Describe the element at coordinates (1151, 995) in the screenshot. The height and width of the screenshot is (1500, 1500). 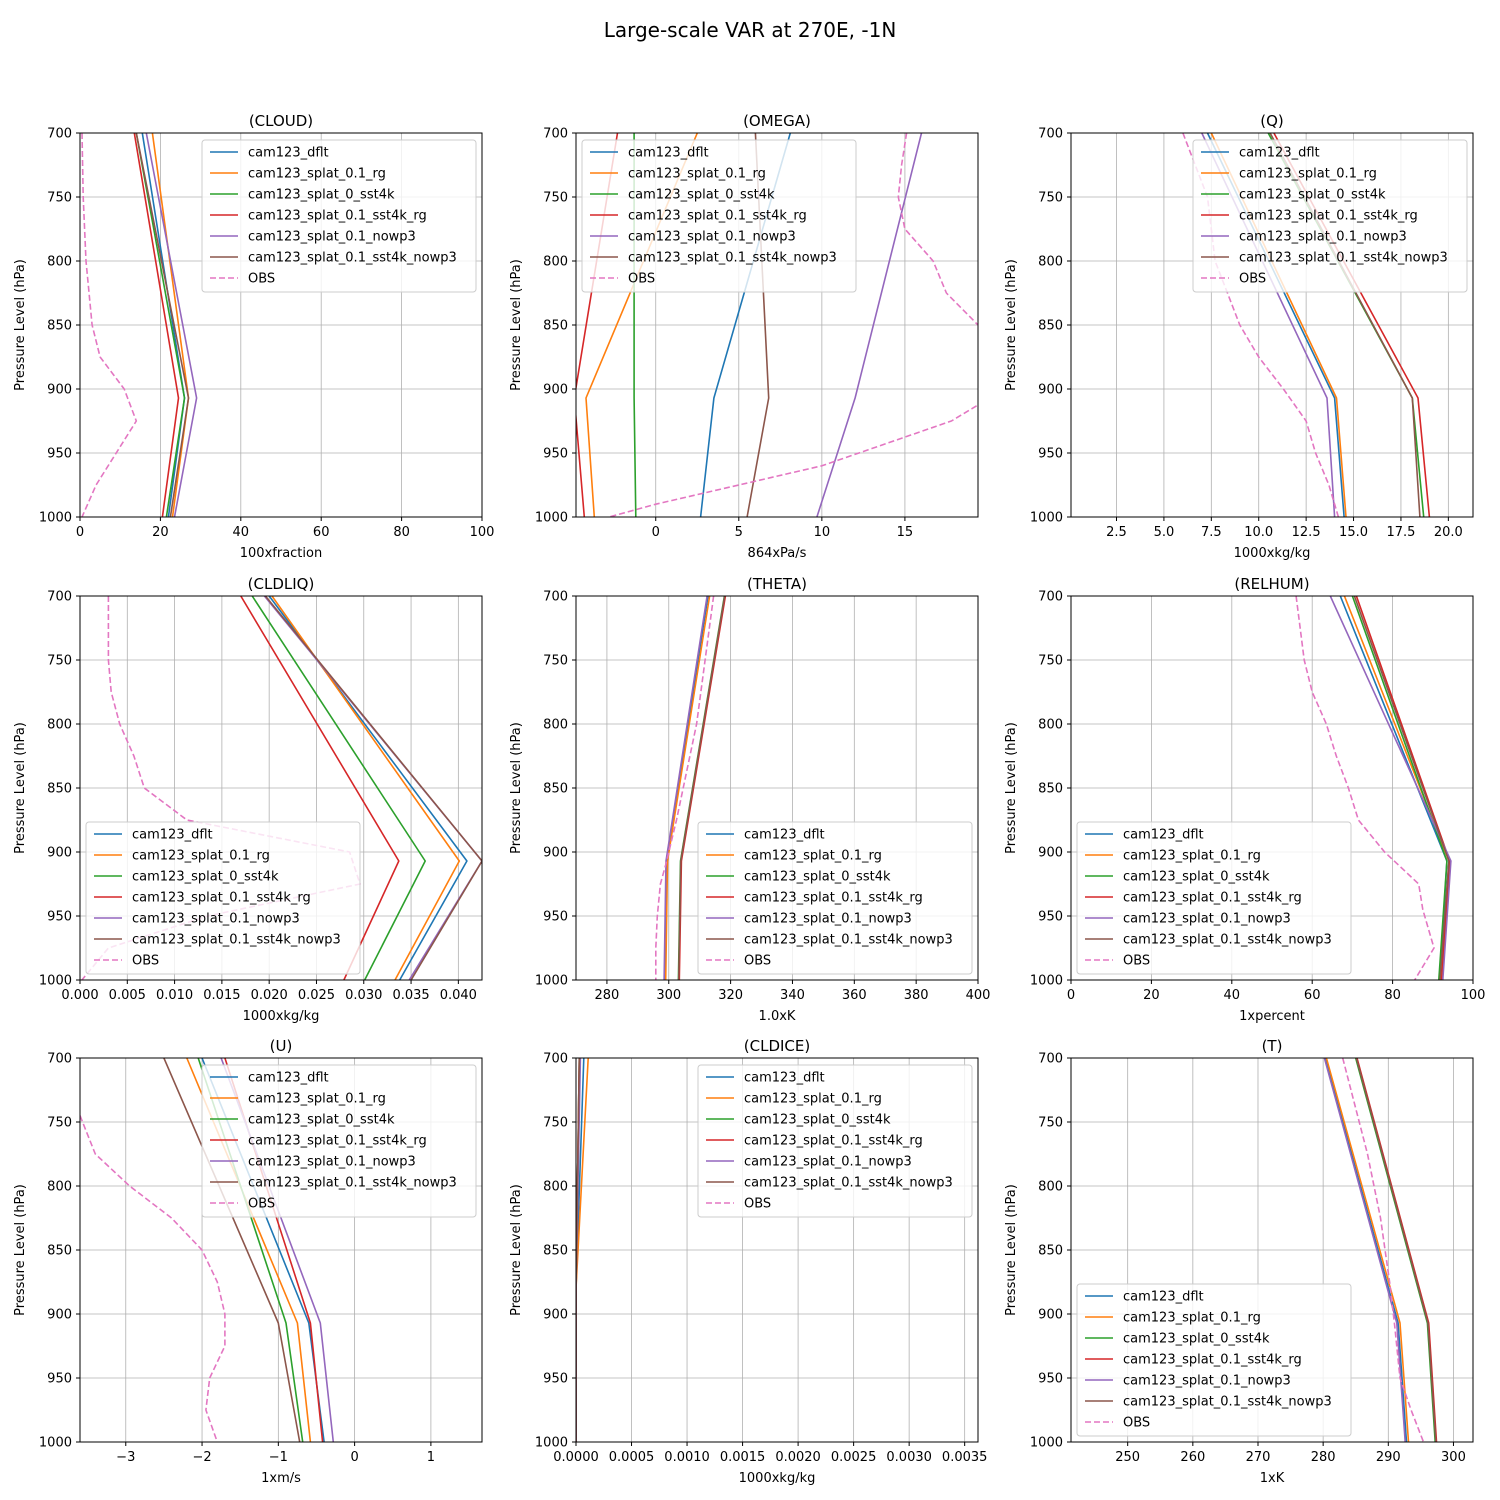
I see `x-tick-label: 20` at that location.